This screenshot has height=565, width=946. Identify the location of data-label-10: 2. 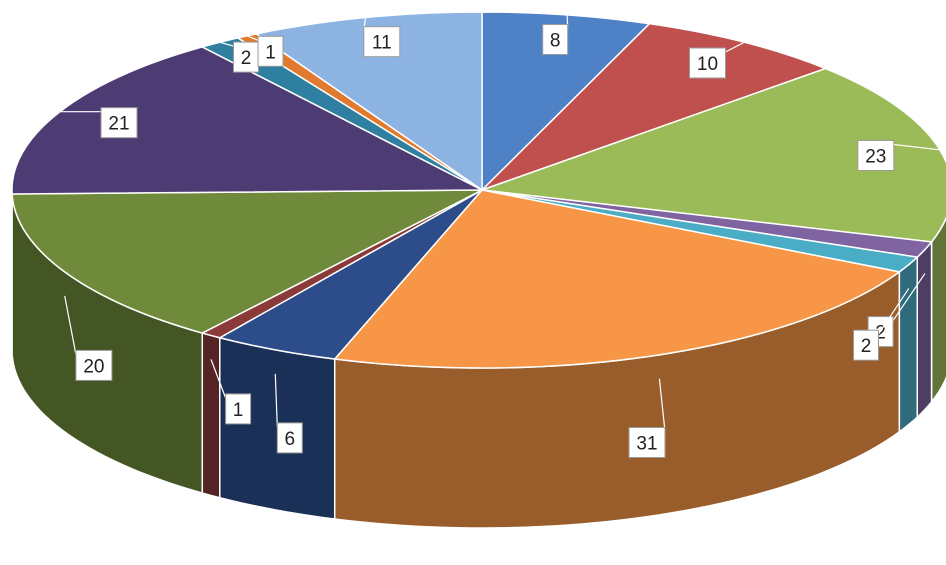
(239, 57).